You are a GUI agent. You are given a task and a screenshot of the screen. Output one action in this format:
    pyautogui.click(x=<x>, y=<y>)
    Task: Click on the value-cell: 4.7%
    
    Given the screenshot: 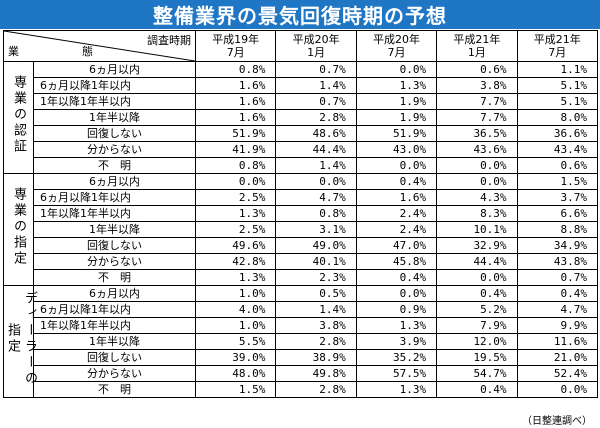 What is the action you would take?
    pyautogui.click(x=557, y=309)
    